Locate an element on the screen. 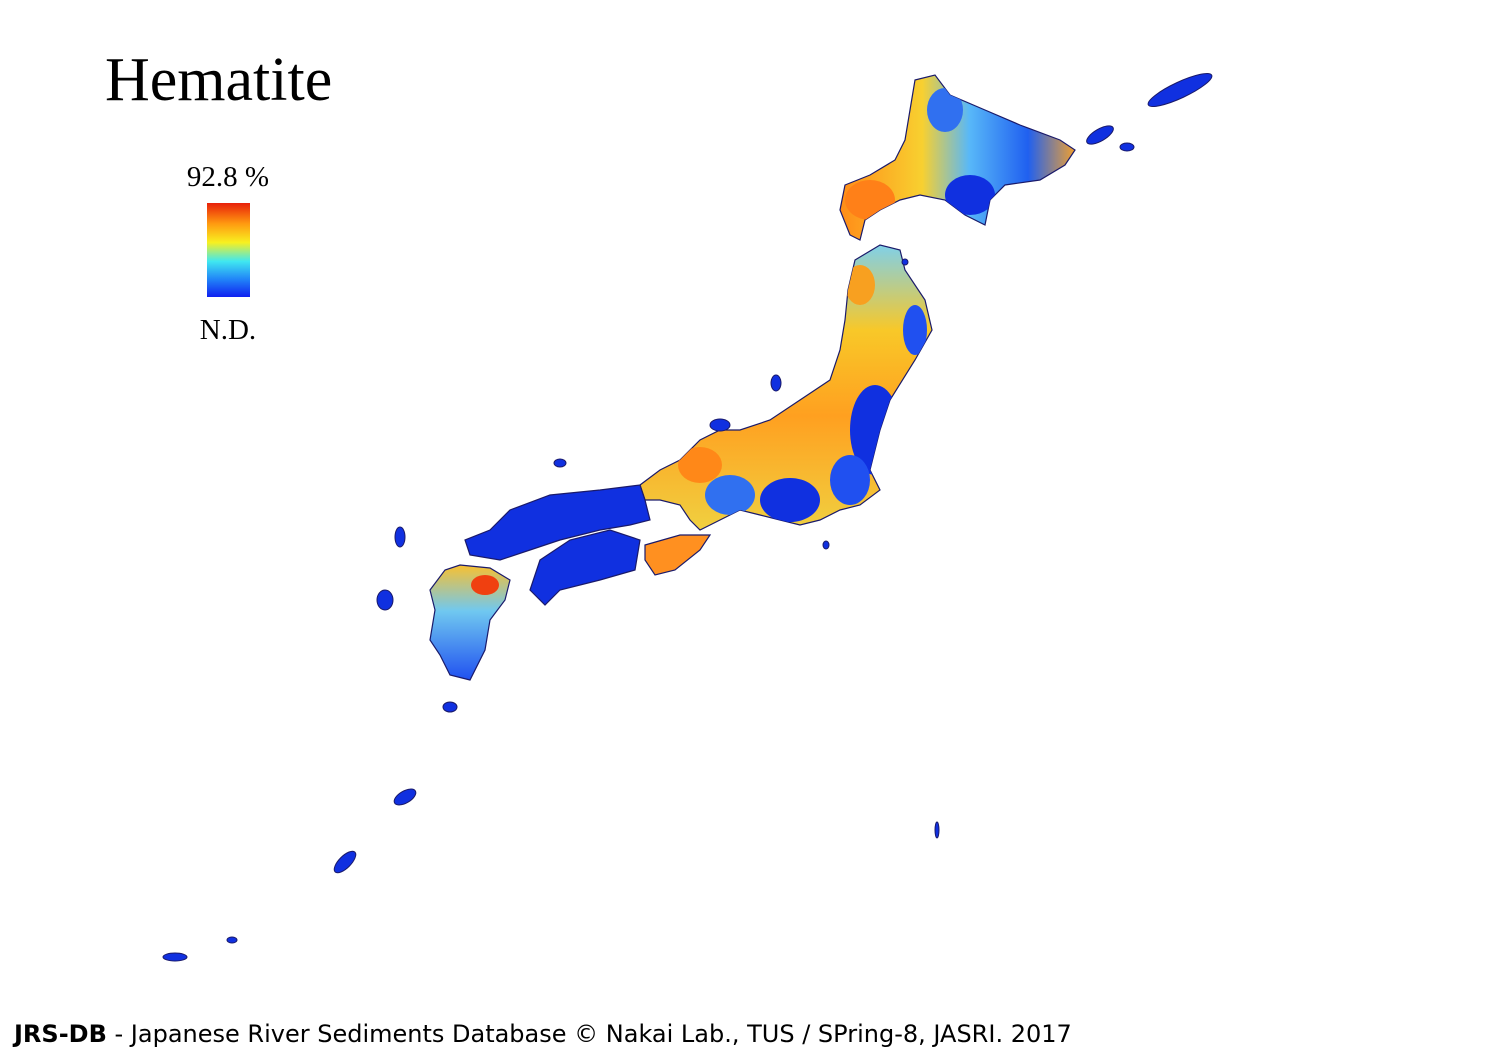 Image resolution: width=1500 pixels, height=1063 pixels. shikoku is located at coordinates (585, 567).